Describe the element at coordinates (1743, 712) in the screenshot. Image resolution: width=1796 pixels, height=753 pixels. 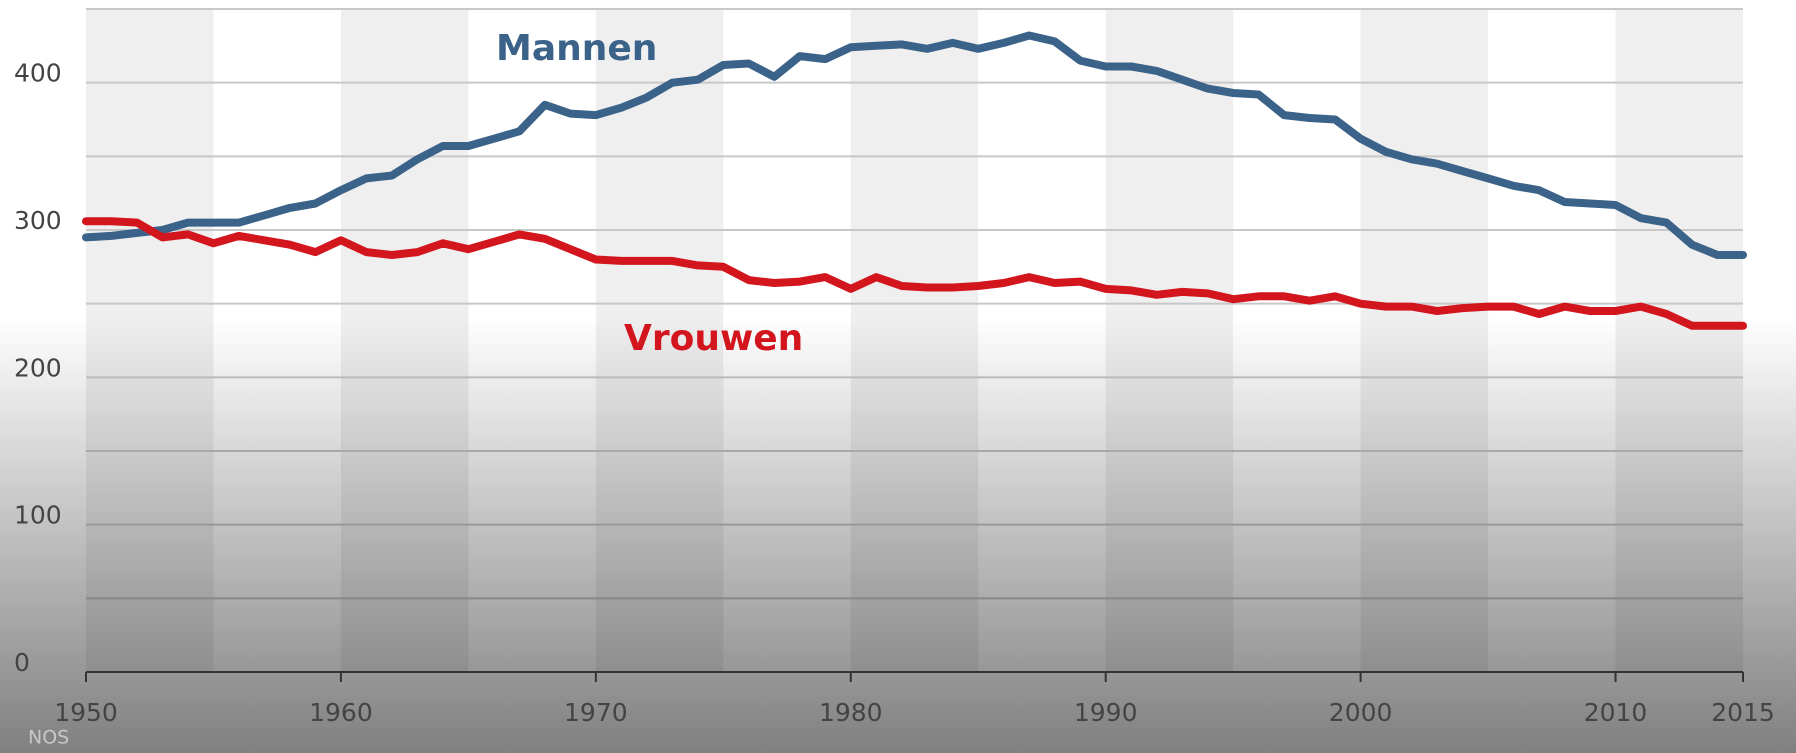
I see `x-tick-label: 2015` at that location.